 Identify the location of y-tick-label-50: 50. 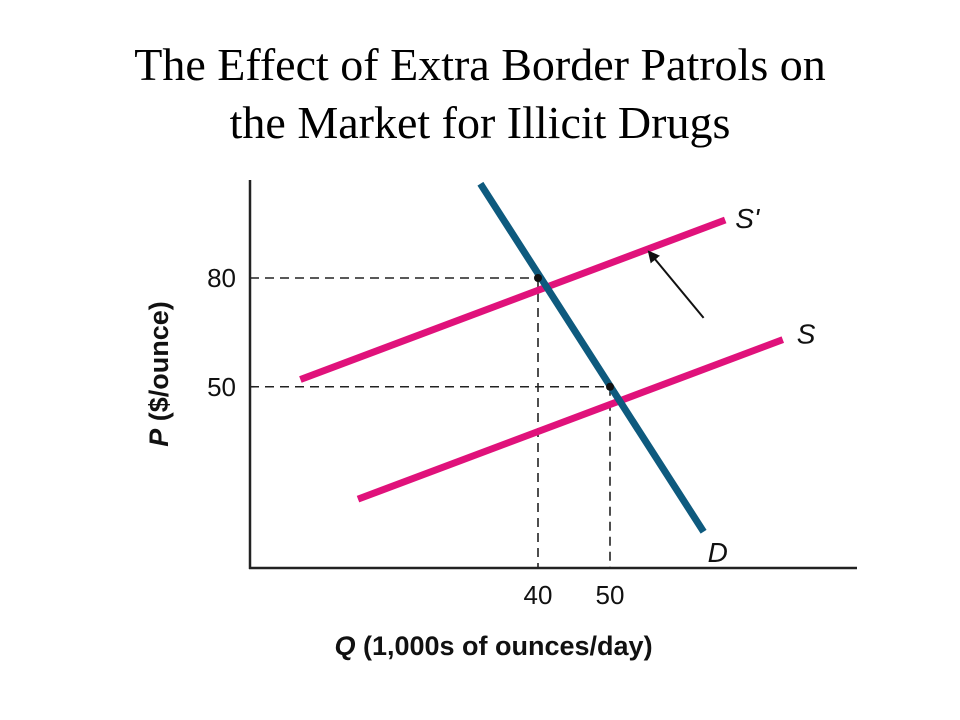
(221, 387).